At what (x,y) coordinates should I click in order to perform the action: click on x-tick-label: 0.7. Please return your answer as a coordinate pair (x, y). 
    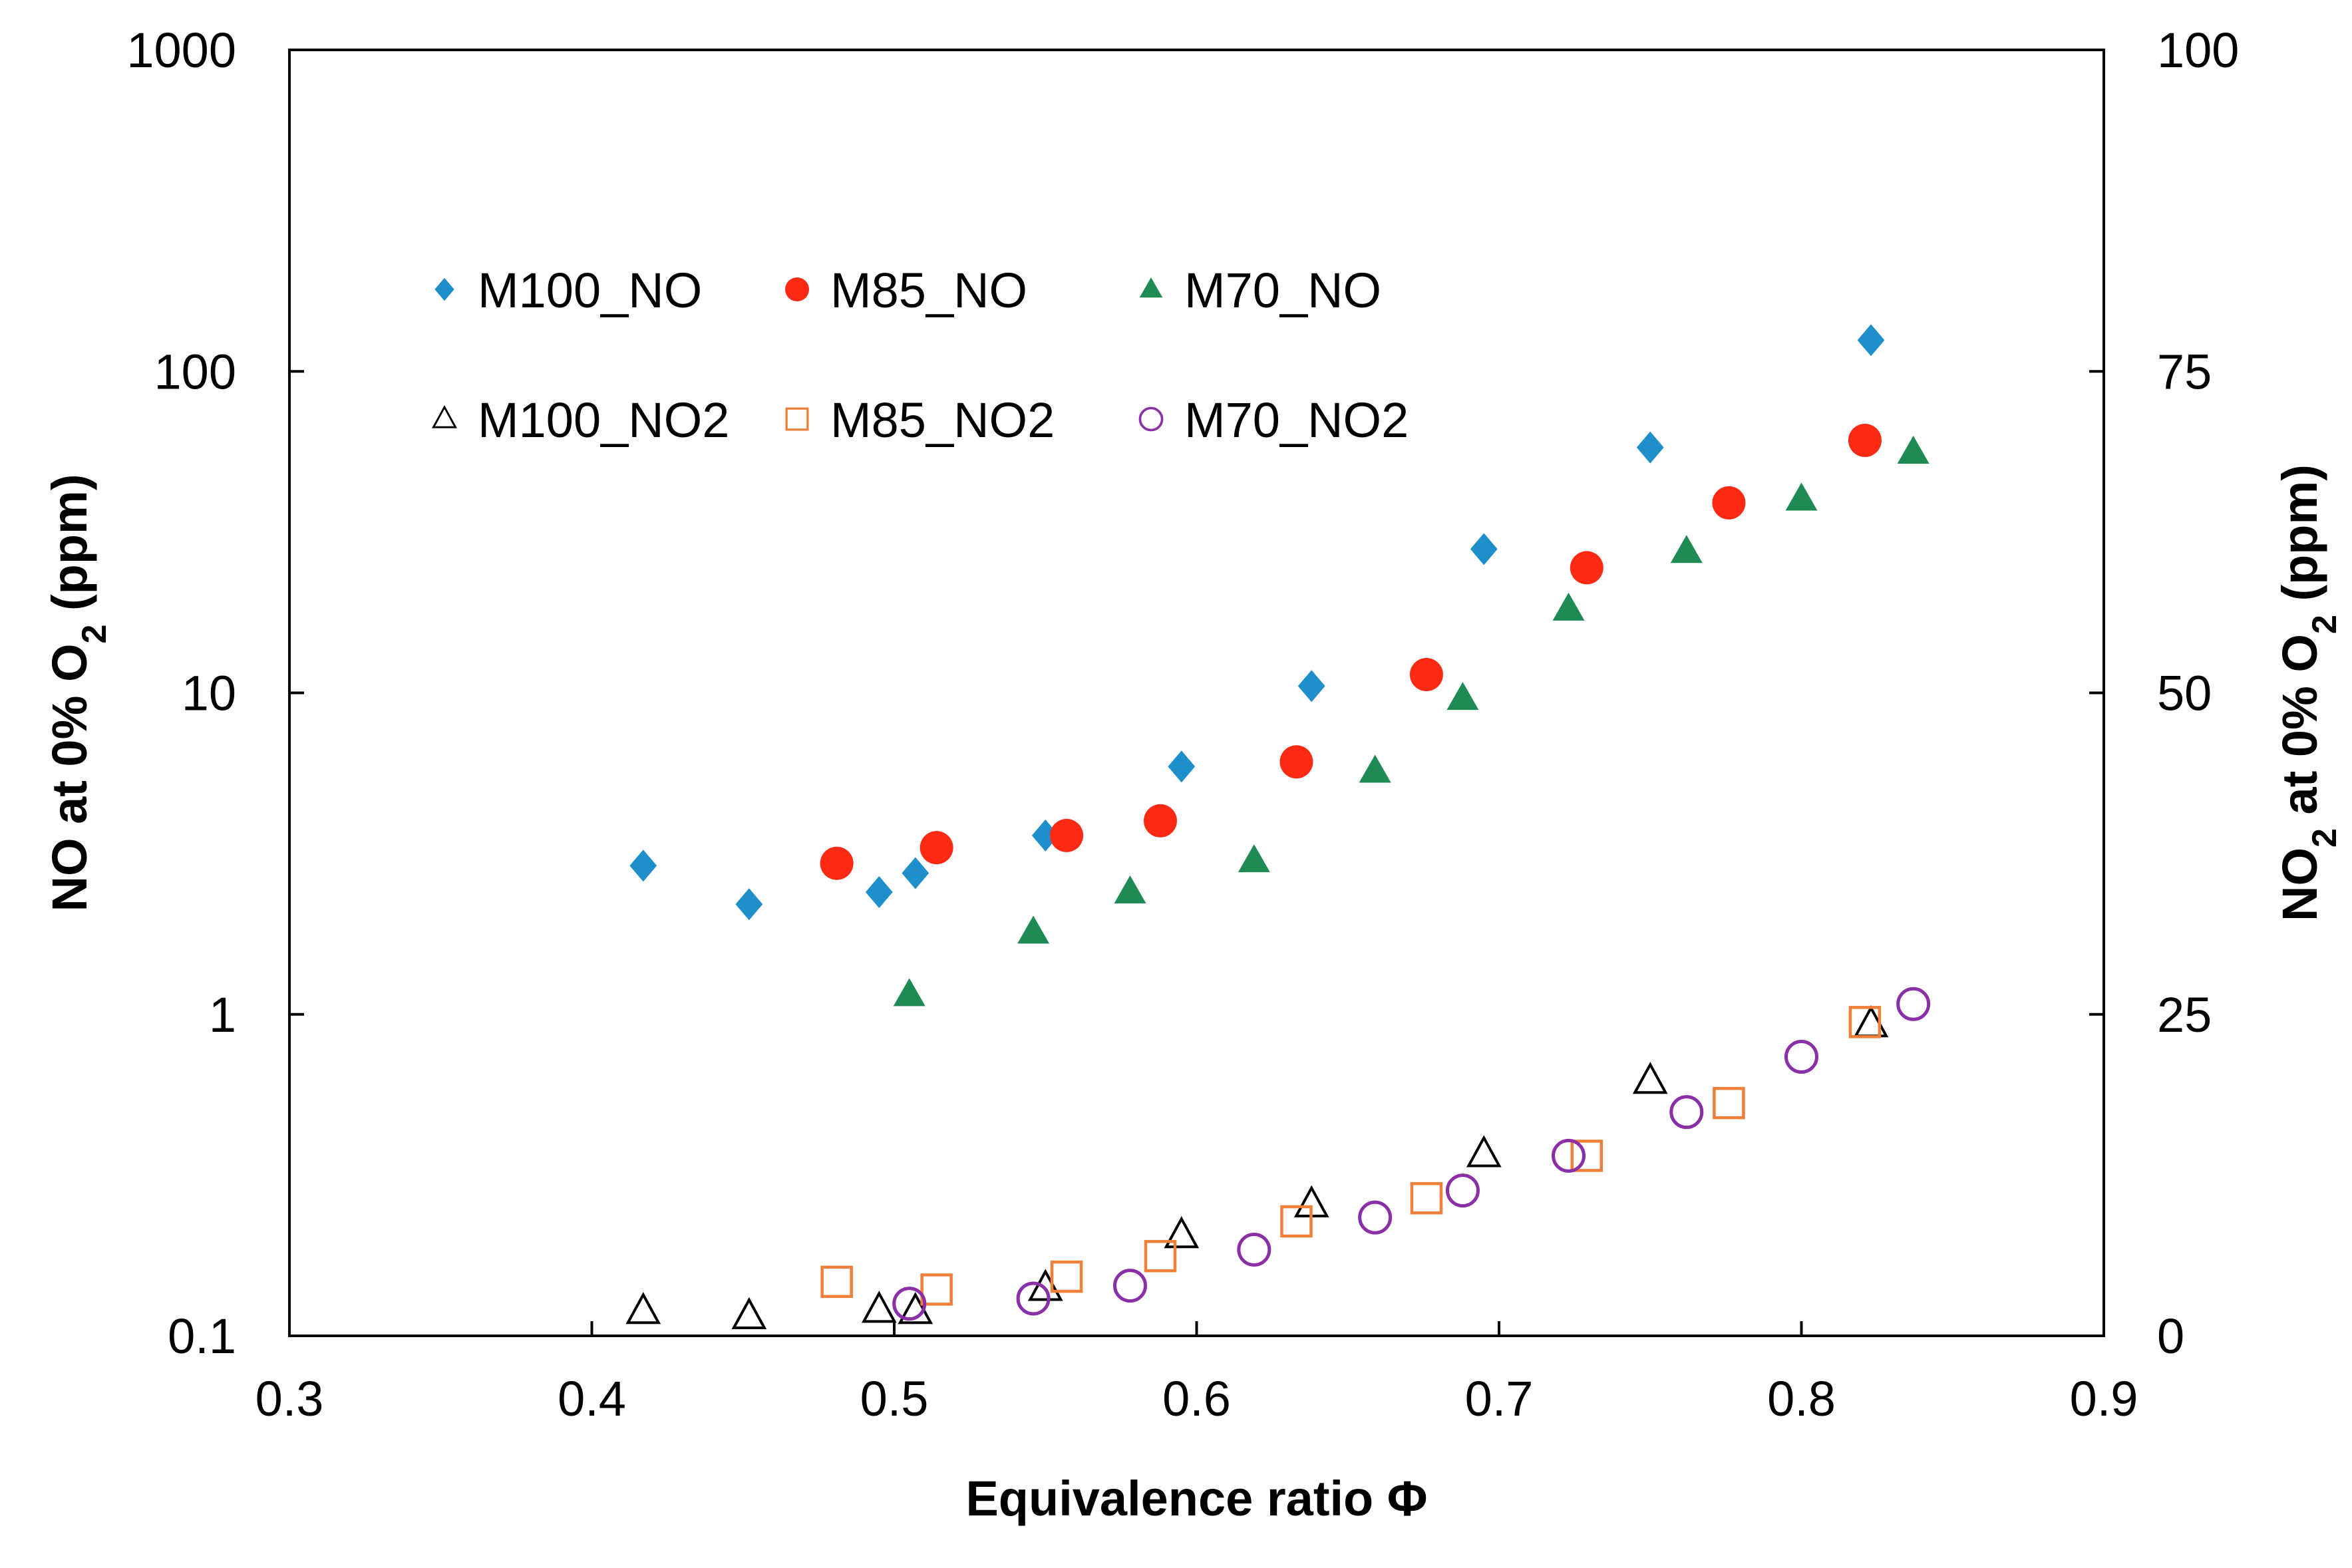
    Looking at the image, I should click on (1500, 1398).